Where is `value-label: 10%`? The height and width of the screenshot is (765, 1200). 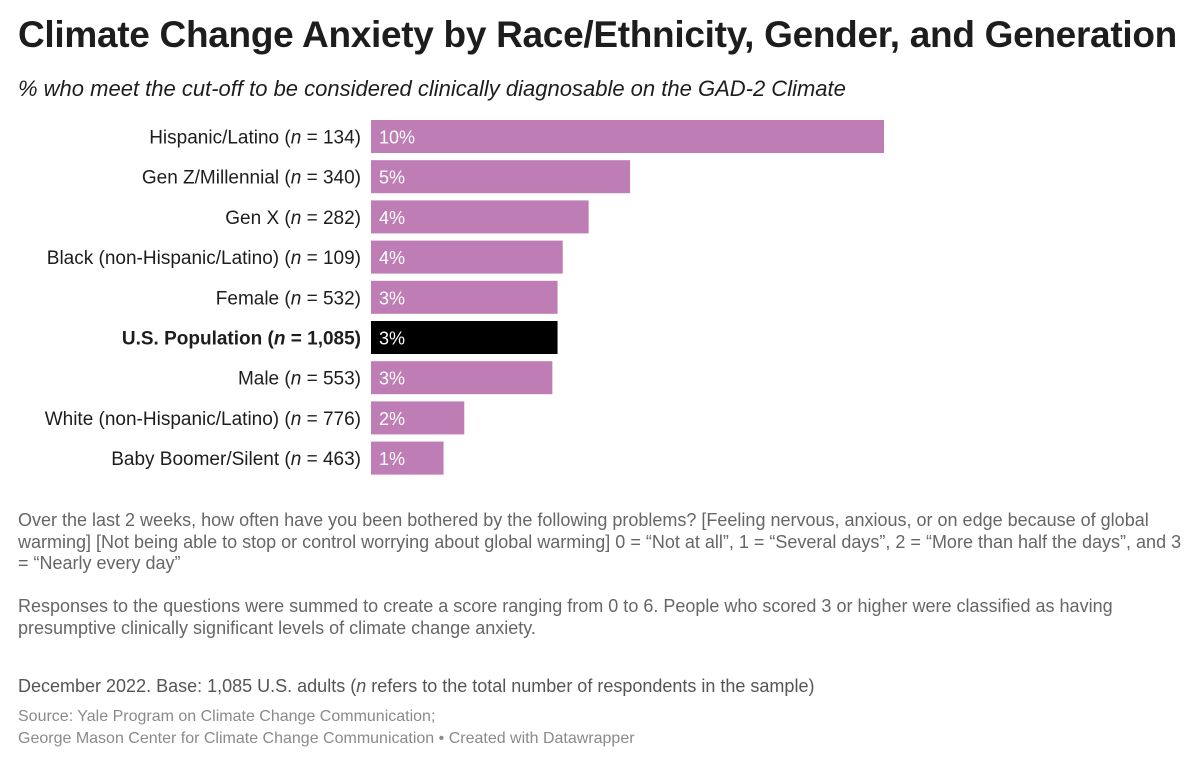 value-label: 10% is located at coordinates (397, 138).